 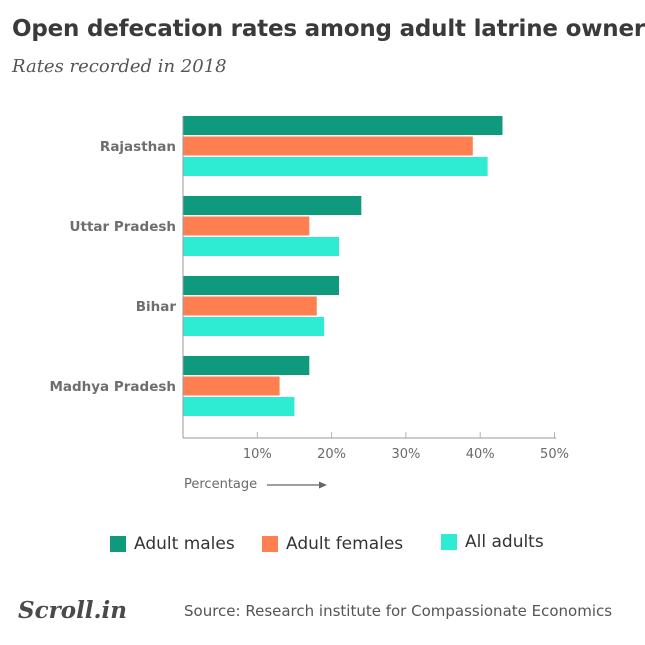 What do you see at coordinates (261, 246) in the screenshot?
I see `bar-uttar-pradesh-all-adults` at bounding box center [261, 246].